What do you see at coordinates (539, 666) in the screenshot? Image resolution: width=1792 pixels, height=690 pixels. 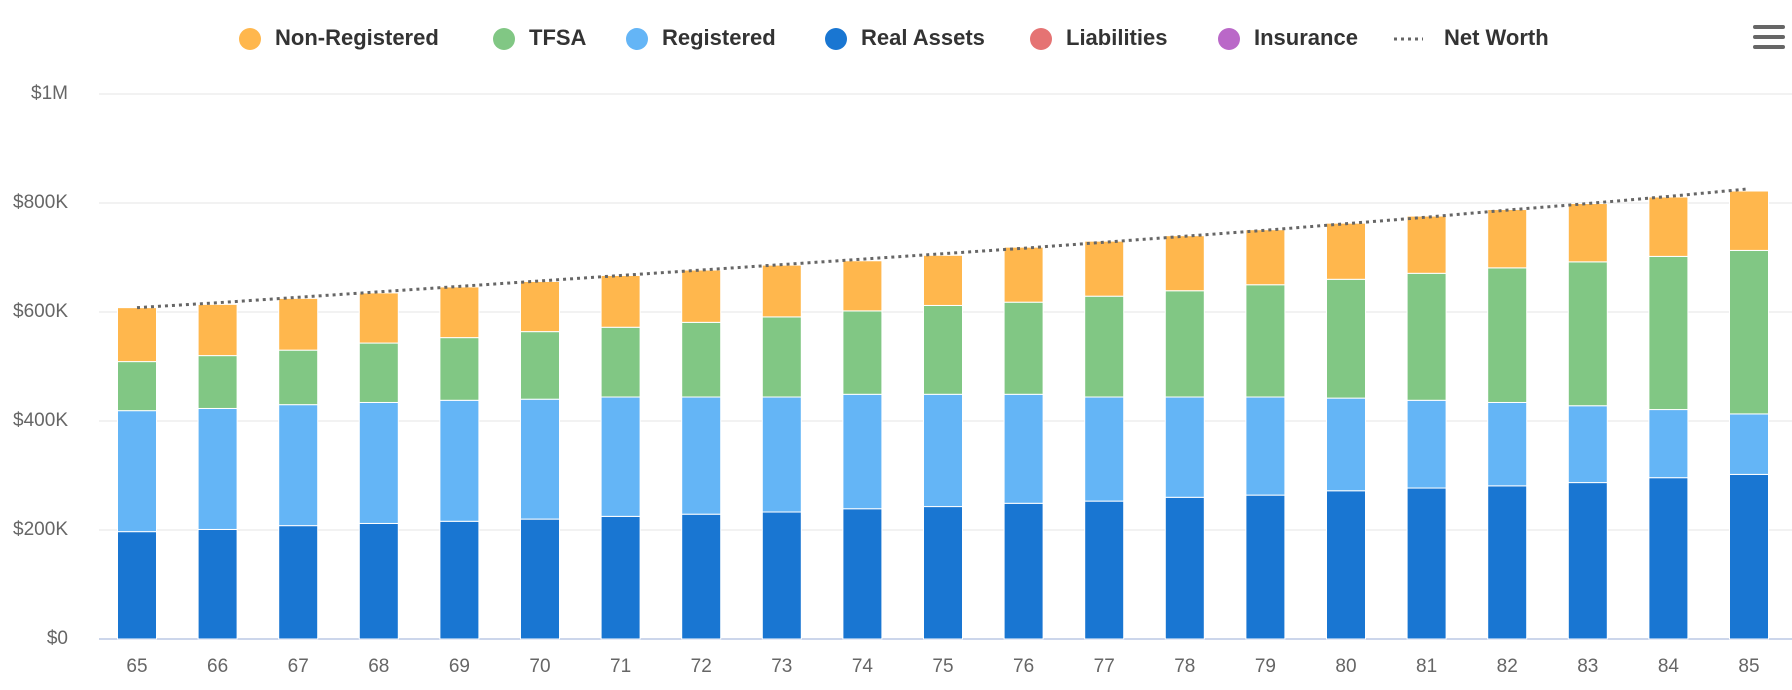 I see `x-tick-label: 70` at bounding box center [539, 666].